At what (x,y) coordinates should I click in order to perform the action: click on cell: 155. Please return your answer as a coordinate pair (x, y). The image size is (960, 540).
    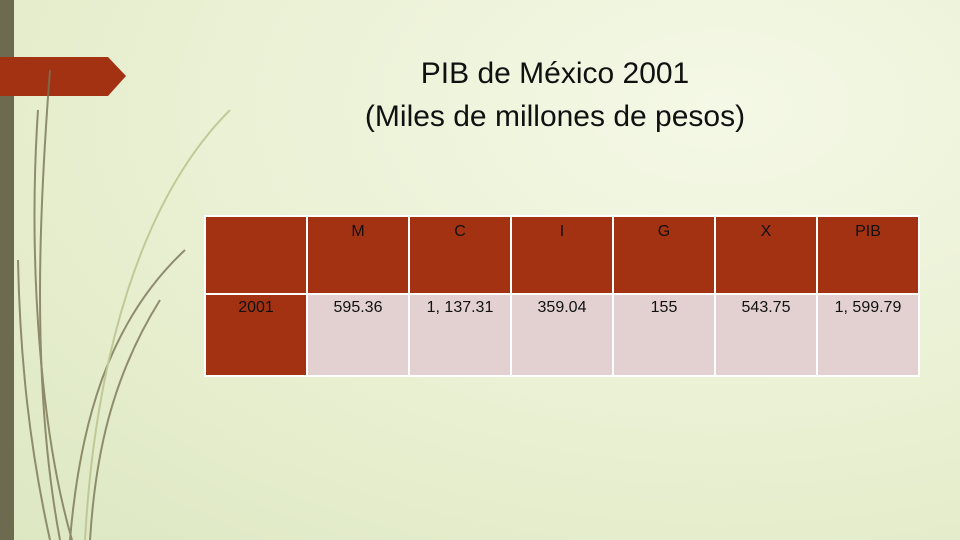
    Looking at the image, I should click on (664, 335).